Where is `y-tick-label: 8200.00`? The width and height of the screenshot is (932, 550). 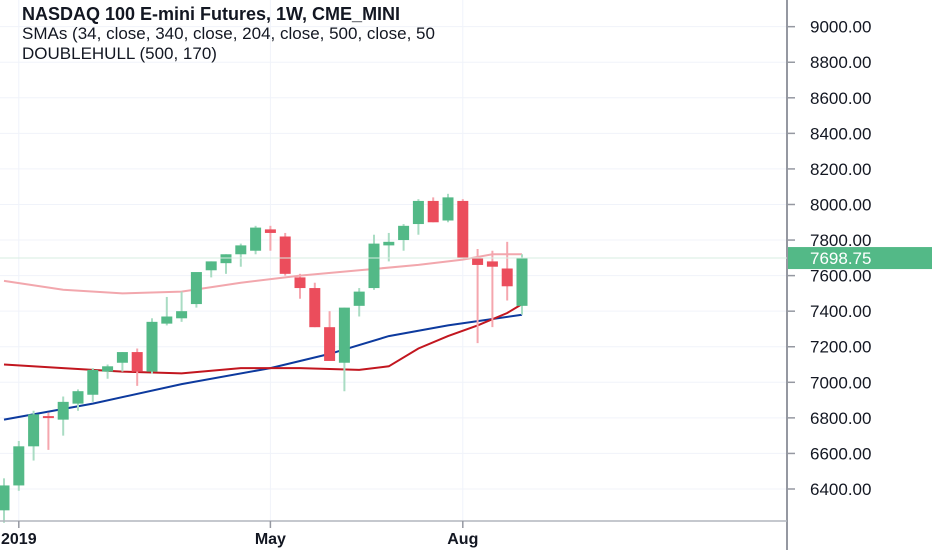
y-tick-label: 8200.00 is located at coordinates (840, 169).